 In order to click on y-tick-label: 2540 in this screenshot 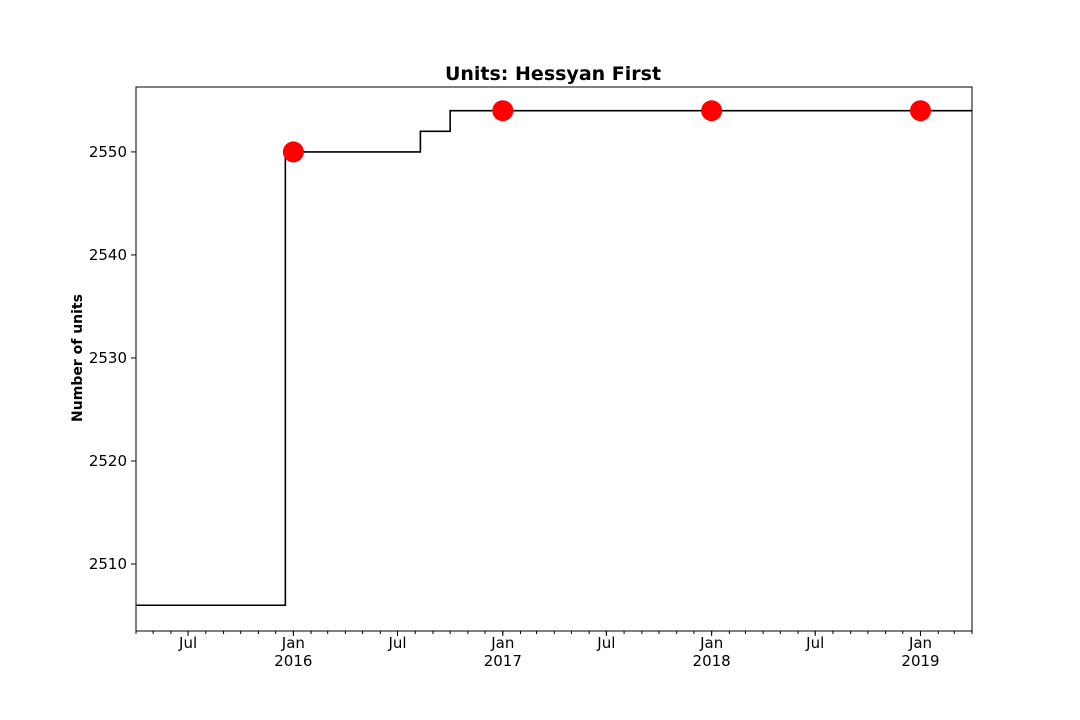, I will do `click(108, 255)`.